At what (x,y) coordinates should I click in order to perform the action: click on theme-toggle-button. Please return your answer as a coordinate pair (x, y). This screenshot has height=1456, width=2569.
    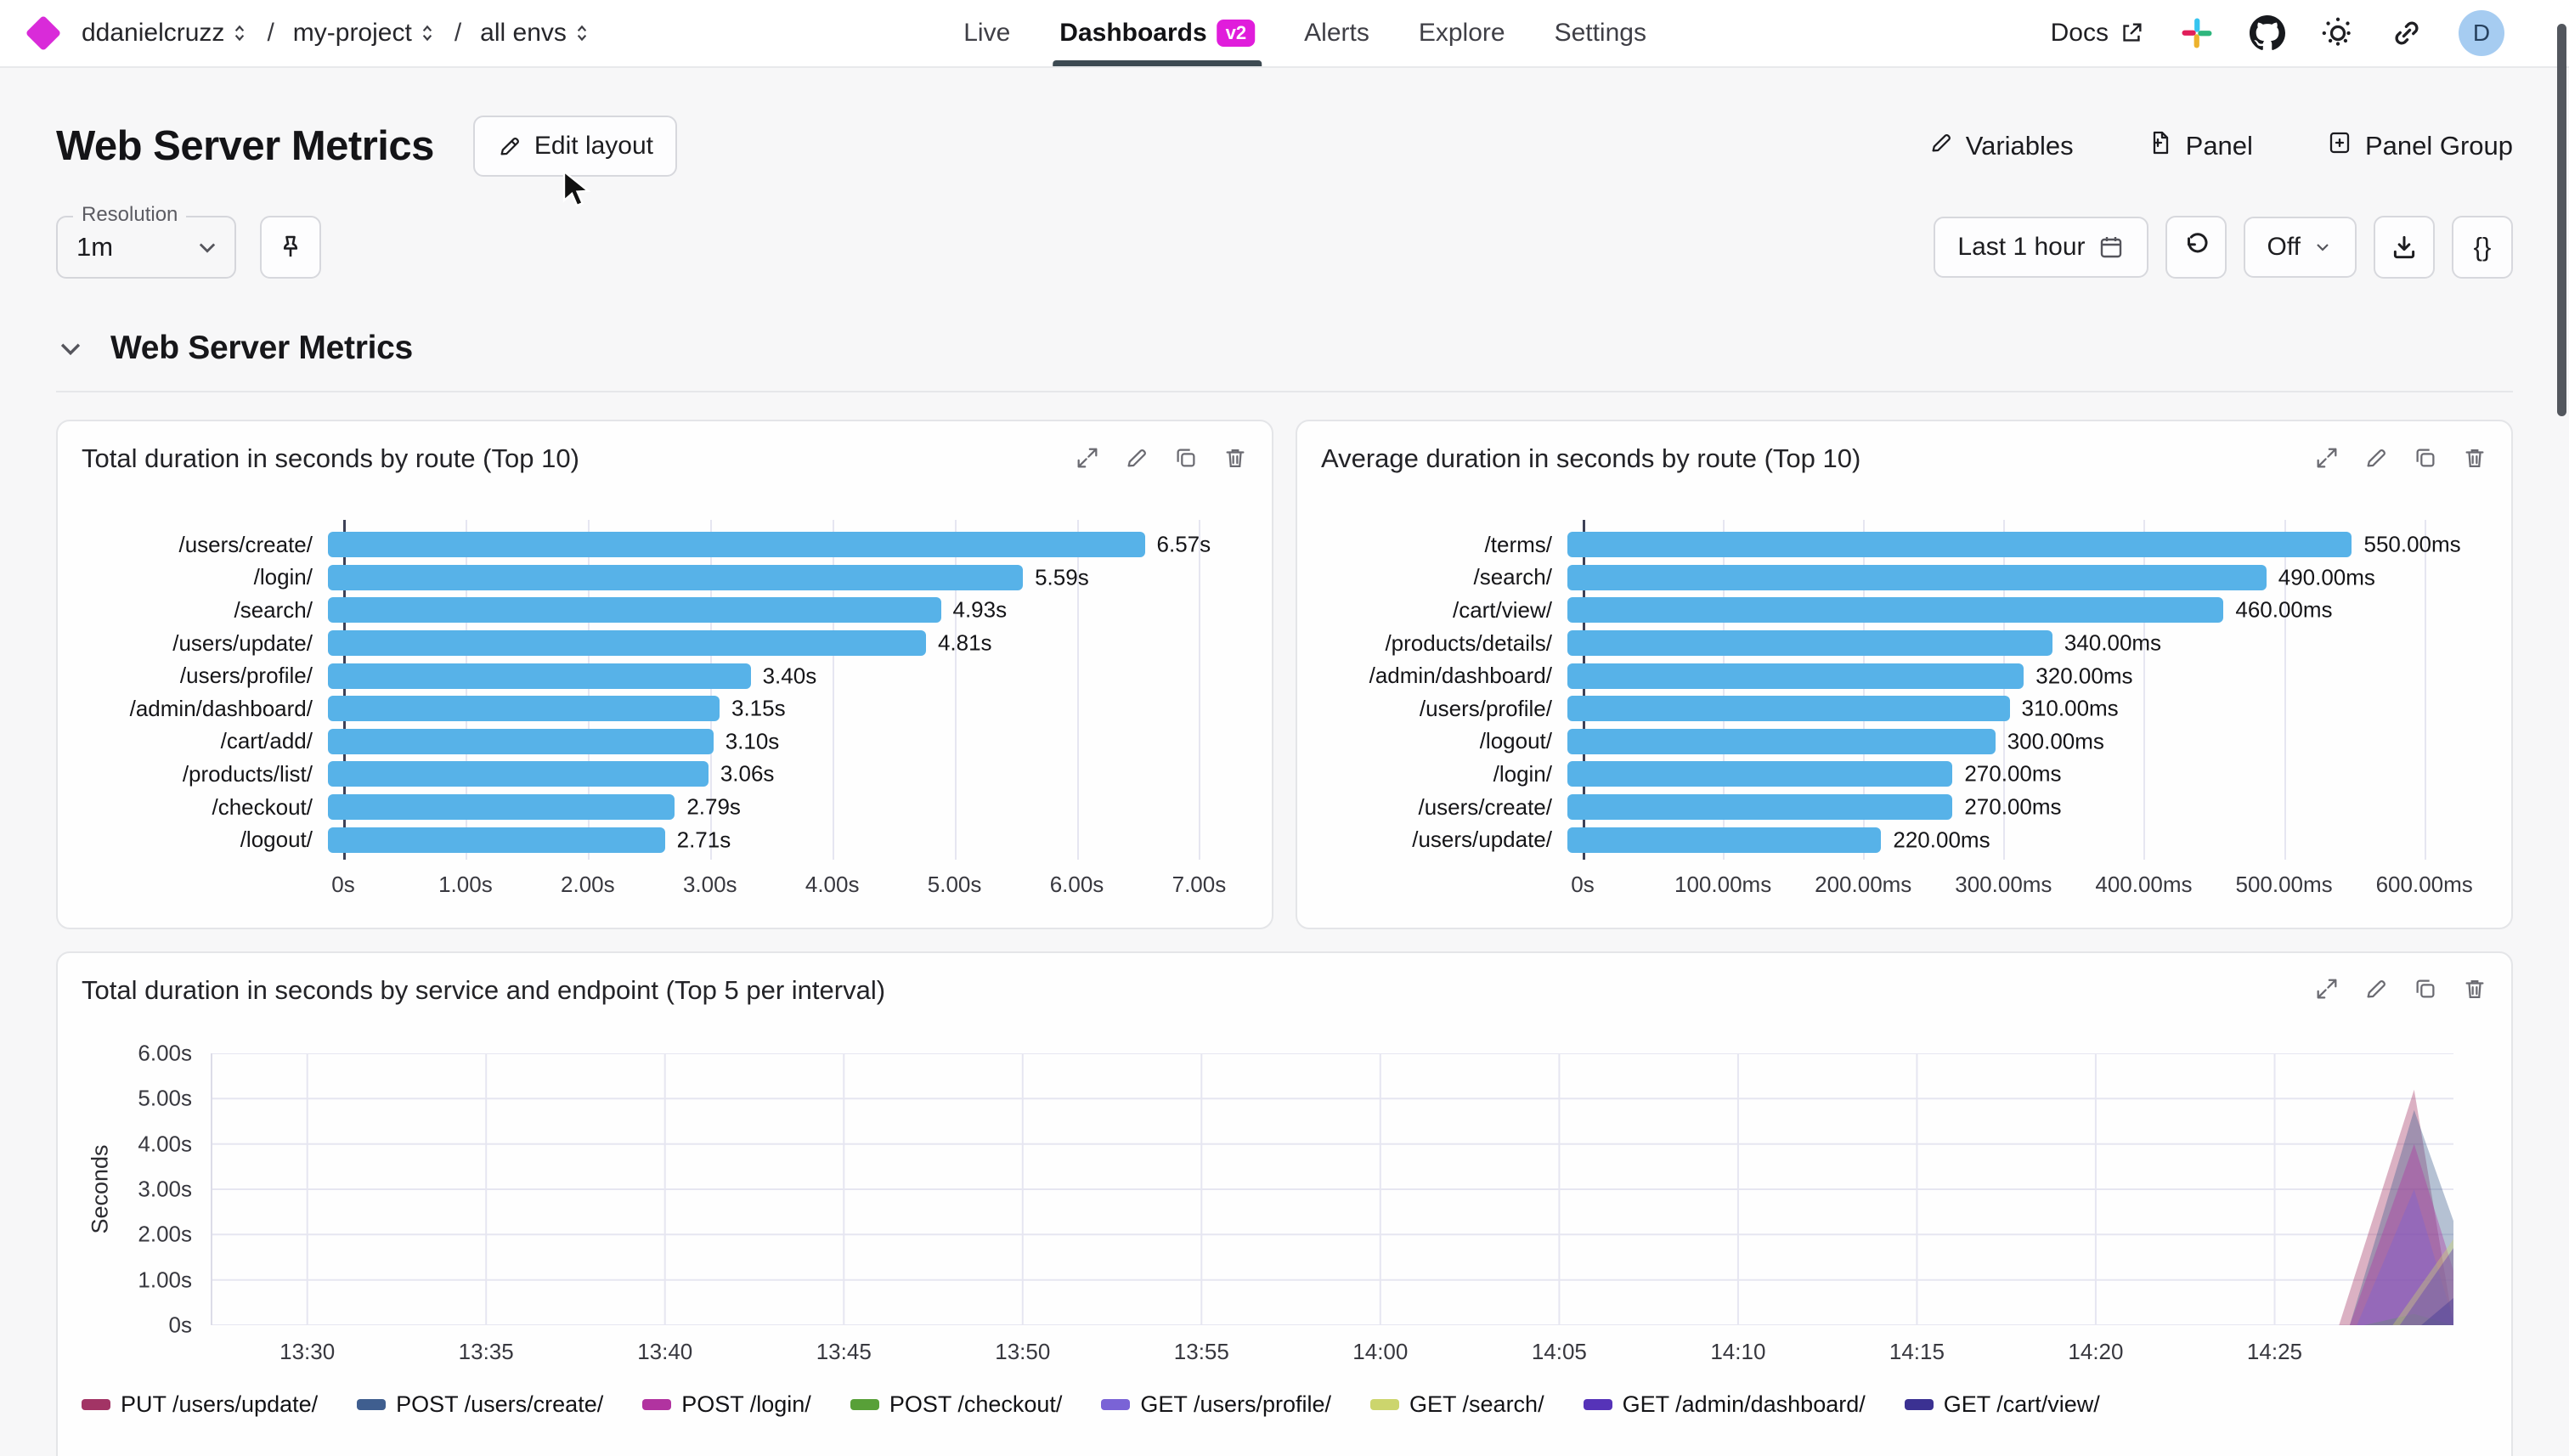
    Looking at the image, I should click on (2338, 33).